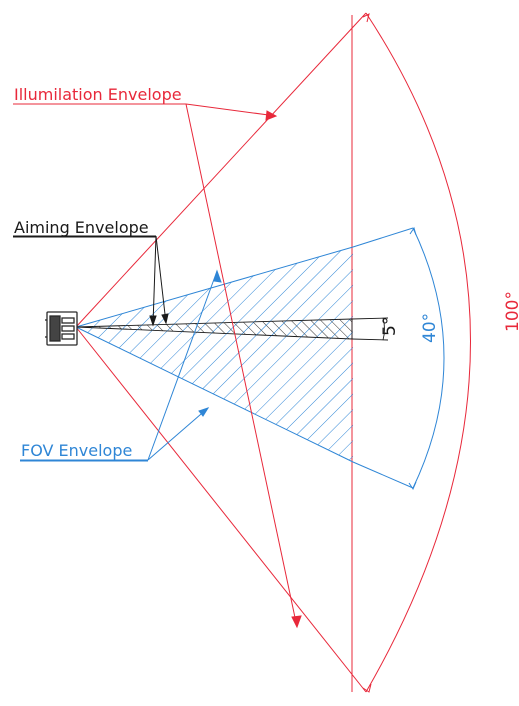 Image resolution: width=519 pixels, height=706 pixels. I want to click on fov-arc-end-bottom, so click(412, 486).